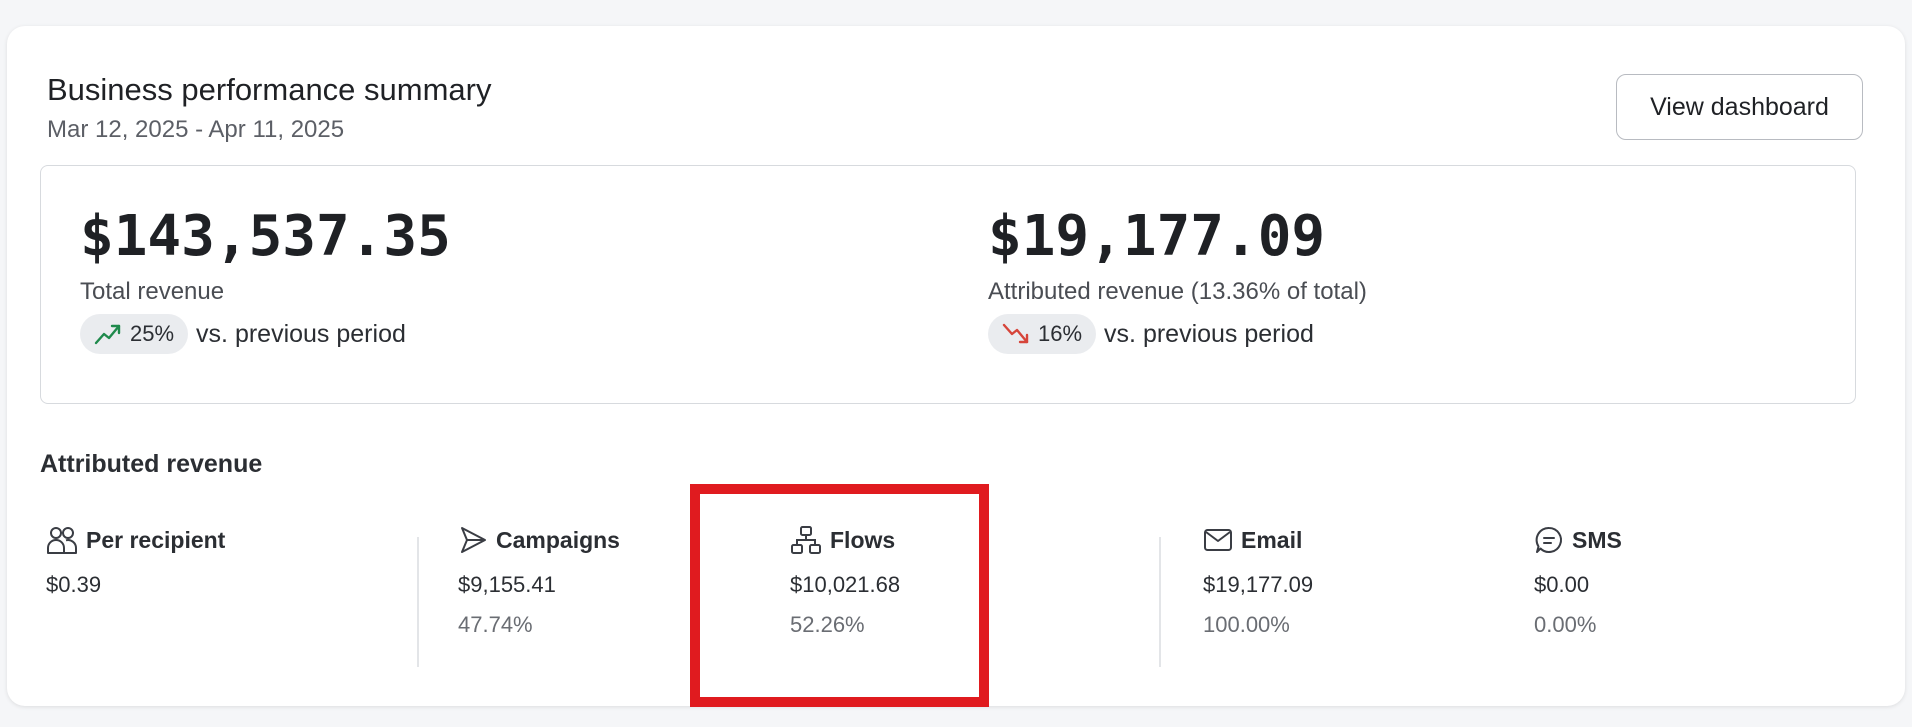  I want to click on total-revenue-label: Total revenue, so click(152, 291).